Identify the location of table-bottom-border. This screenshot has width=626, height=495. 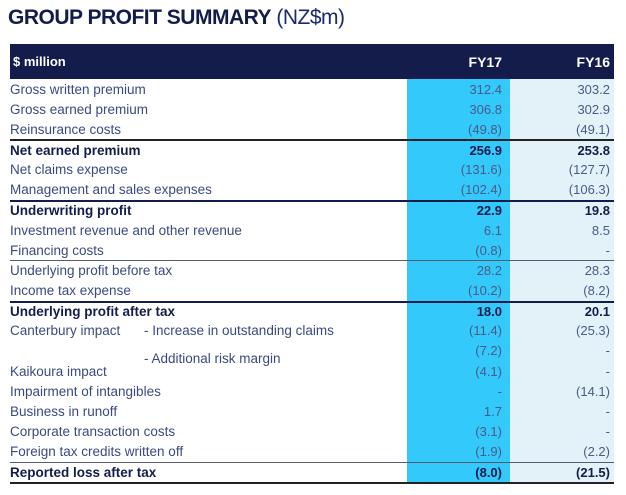
(312, 482).